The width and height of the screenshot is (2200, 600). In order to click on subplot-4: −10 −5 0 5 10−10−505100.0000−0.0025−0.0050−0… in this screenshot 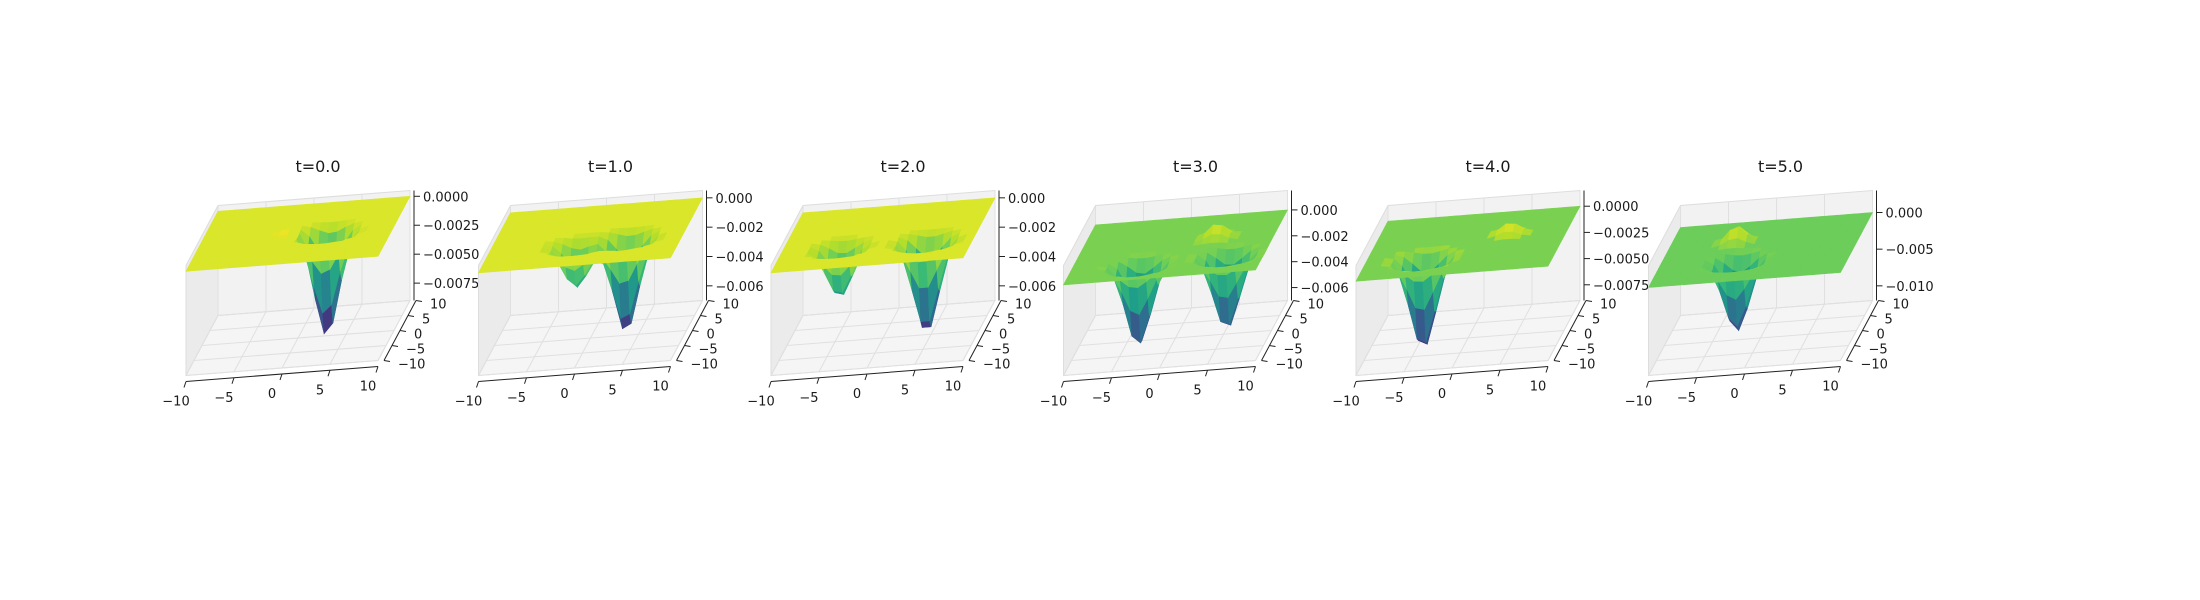, I will do `click(1490, 283)`.